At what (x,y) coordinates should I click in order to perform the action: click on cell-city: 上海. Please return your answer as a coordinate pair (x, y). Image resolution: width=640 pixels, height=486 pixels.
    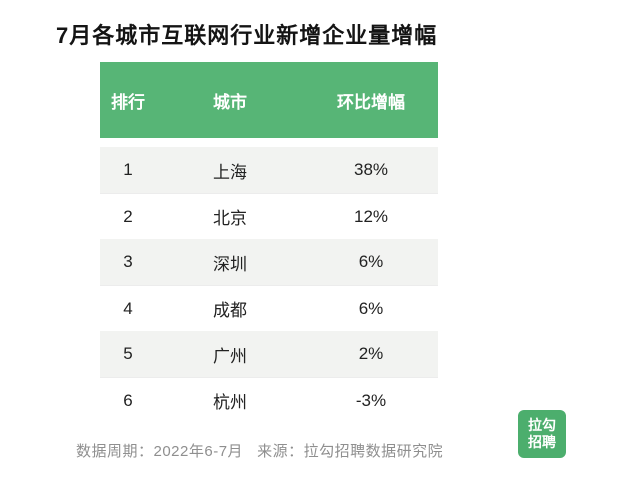
    Looking at the image, I should click on (230, 172).